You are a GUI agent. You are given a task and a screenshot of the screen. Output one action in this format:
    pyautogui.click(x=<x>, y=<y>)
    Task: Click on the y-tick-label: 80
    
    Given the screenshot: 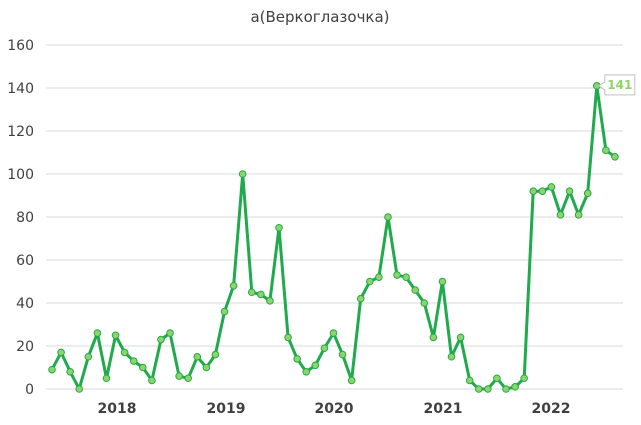 What is the action you would take?
    pyautogui.click(x=25, y=218)
    